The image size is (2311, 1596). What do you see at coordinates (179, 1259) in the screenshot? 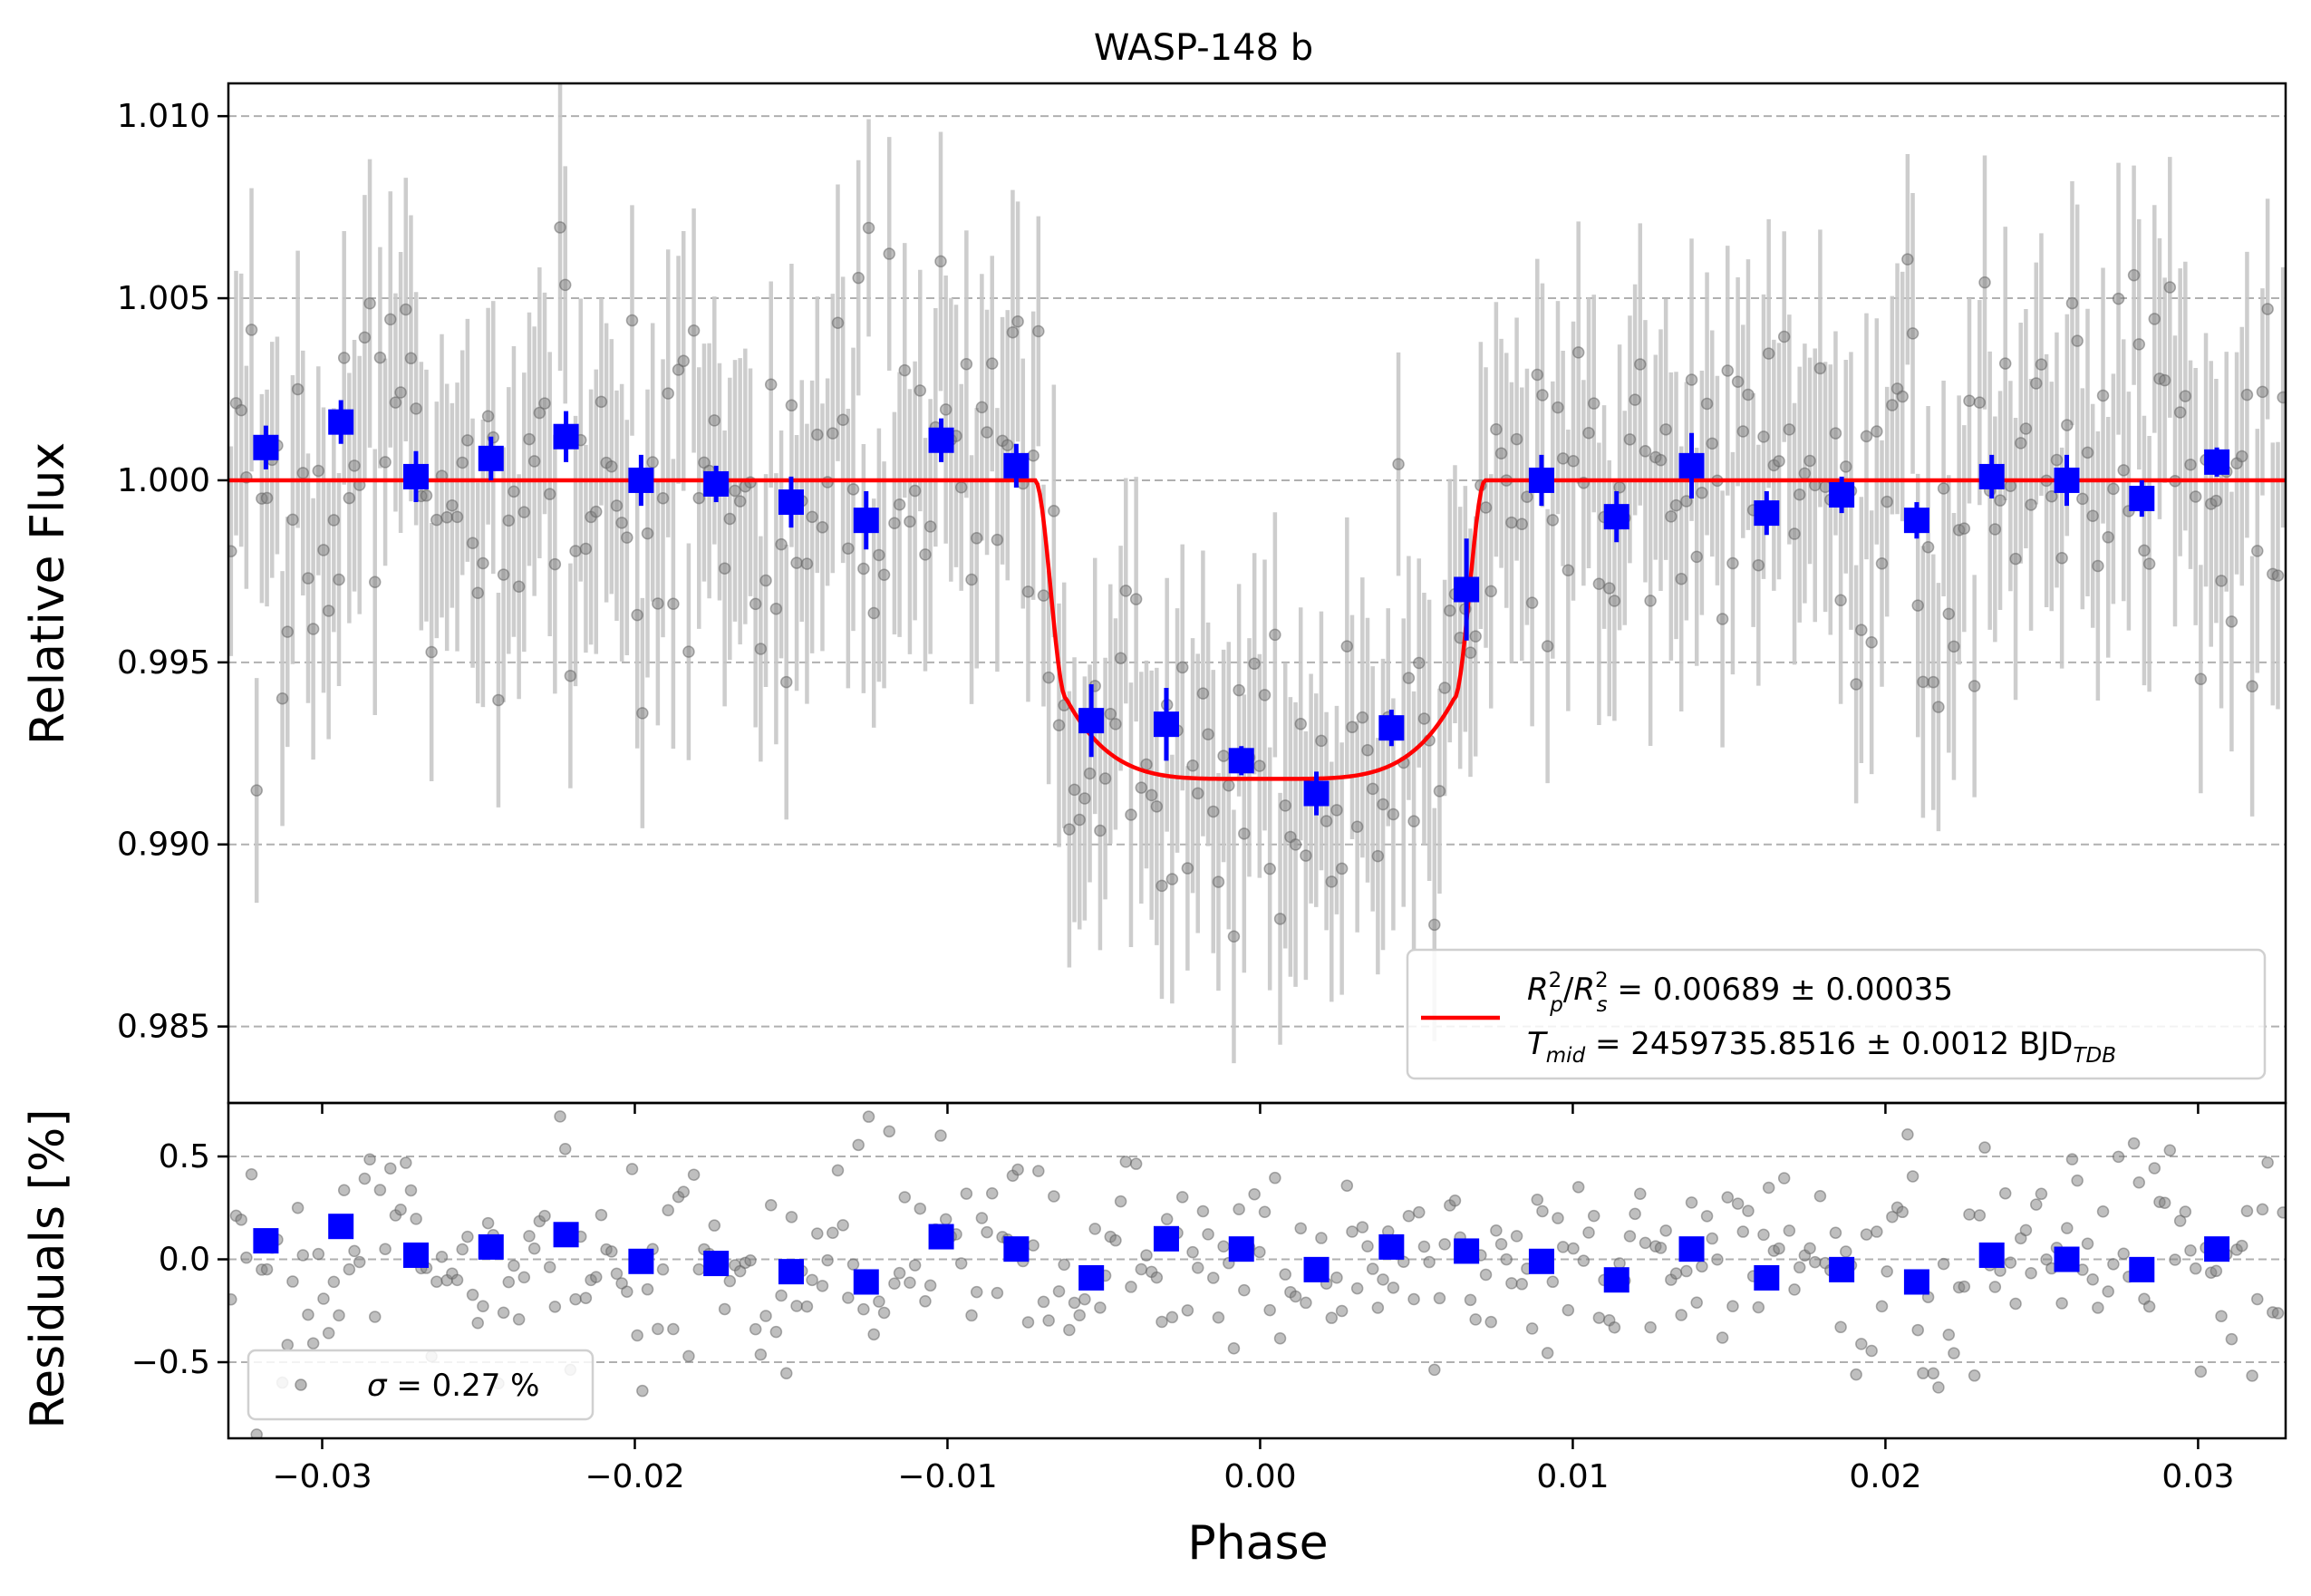
I see `residuals-y-ticks: −0.5 0.0 0.5` at bounding box center [179, 1259].